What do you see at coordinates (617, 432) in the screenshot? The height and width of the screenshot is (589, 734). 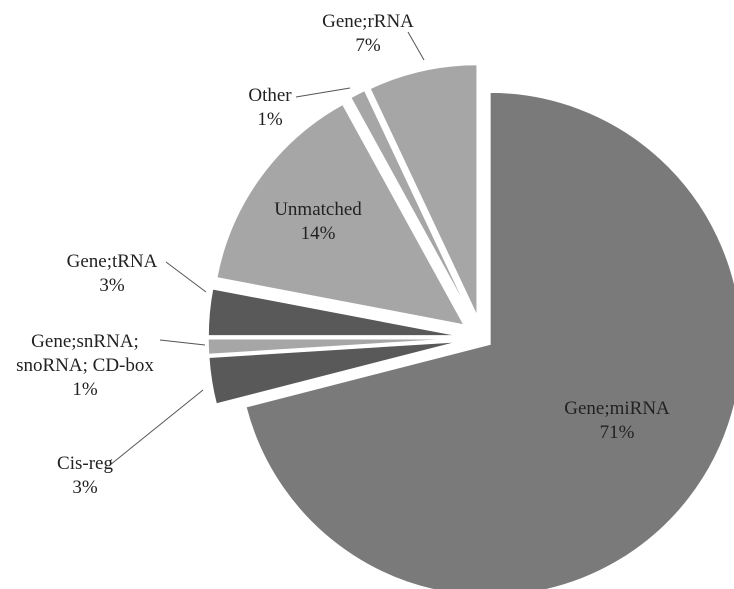 I see `value-label: 71%` at bounding box center [617, 432].